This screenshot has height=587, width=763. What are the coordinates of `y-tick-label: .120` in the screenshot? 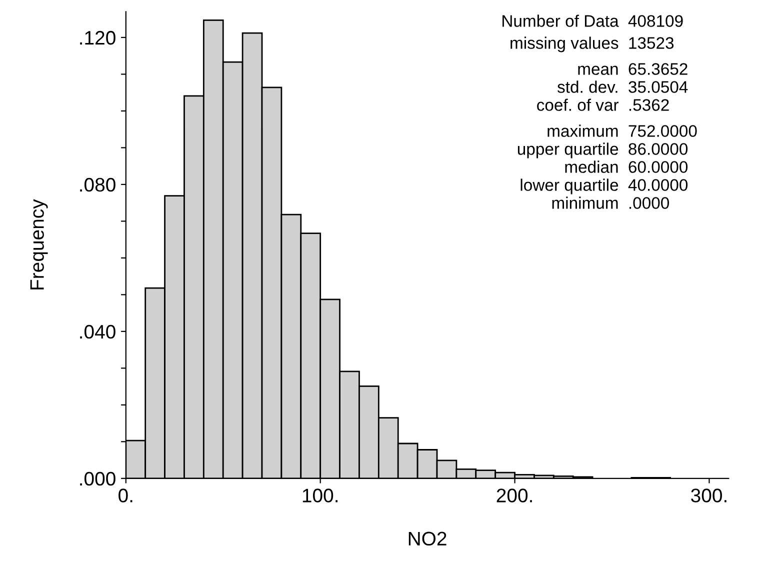 It's located at (98, 37).